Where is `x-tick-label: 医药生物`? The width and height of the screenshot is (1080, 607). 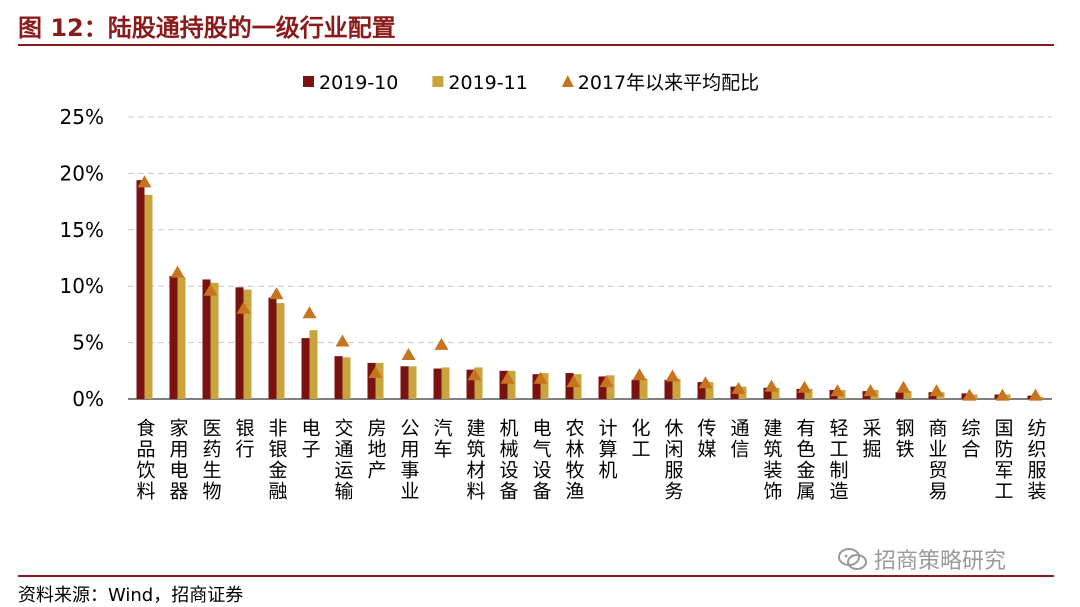 x-tick-label: 医药生物 is located at coordinates (211, 460).